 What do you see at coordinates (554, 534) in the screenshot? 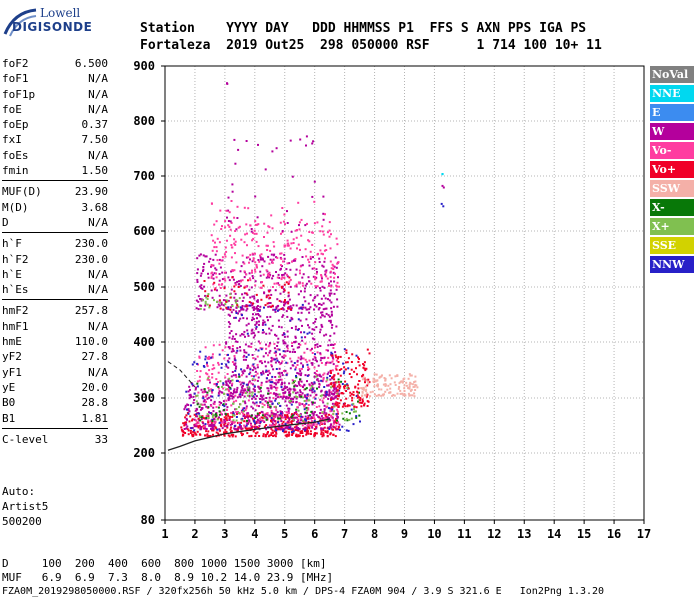
I see `x-tick-label: 14` at bounding box center [554, 534].